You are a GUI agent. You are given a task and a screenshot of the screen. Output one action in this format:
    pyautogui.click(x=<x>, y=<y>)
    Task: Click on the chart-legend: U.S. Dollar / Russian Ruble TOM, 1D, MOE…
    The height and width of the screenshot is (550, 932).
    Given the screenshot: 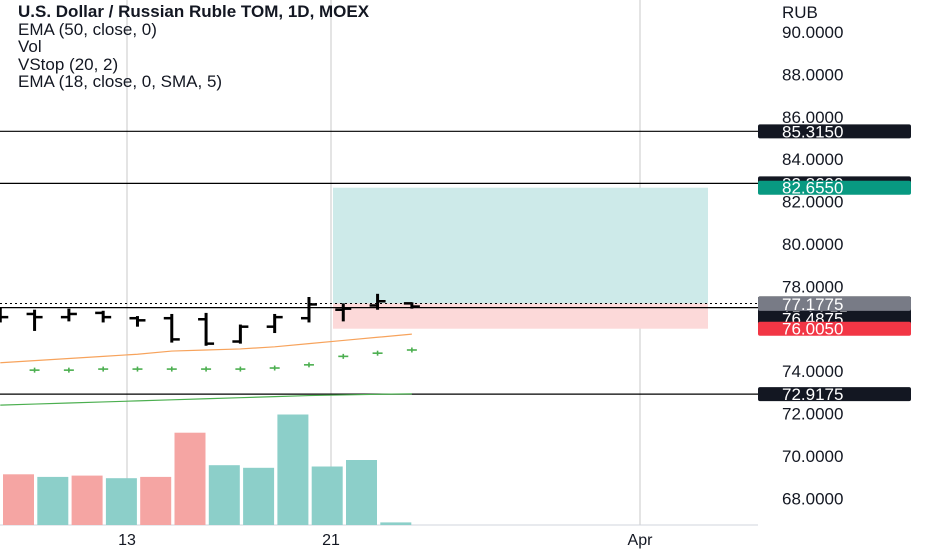 What is the action you would take?
    pyautogui.click(x=193, y=47)
    